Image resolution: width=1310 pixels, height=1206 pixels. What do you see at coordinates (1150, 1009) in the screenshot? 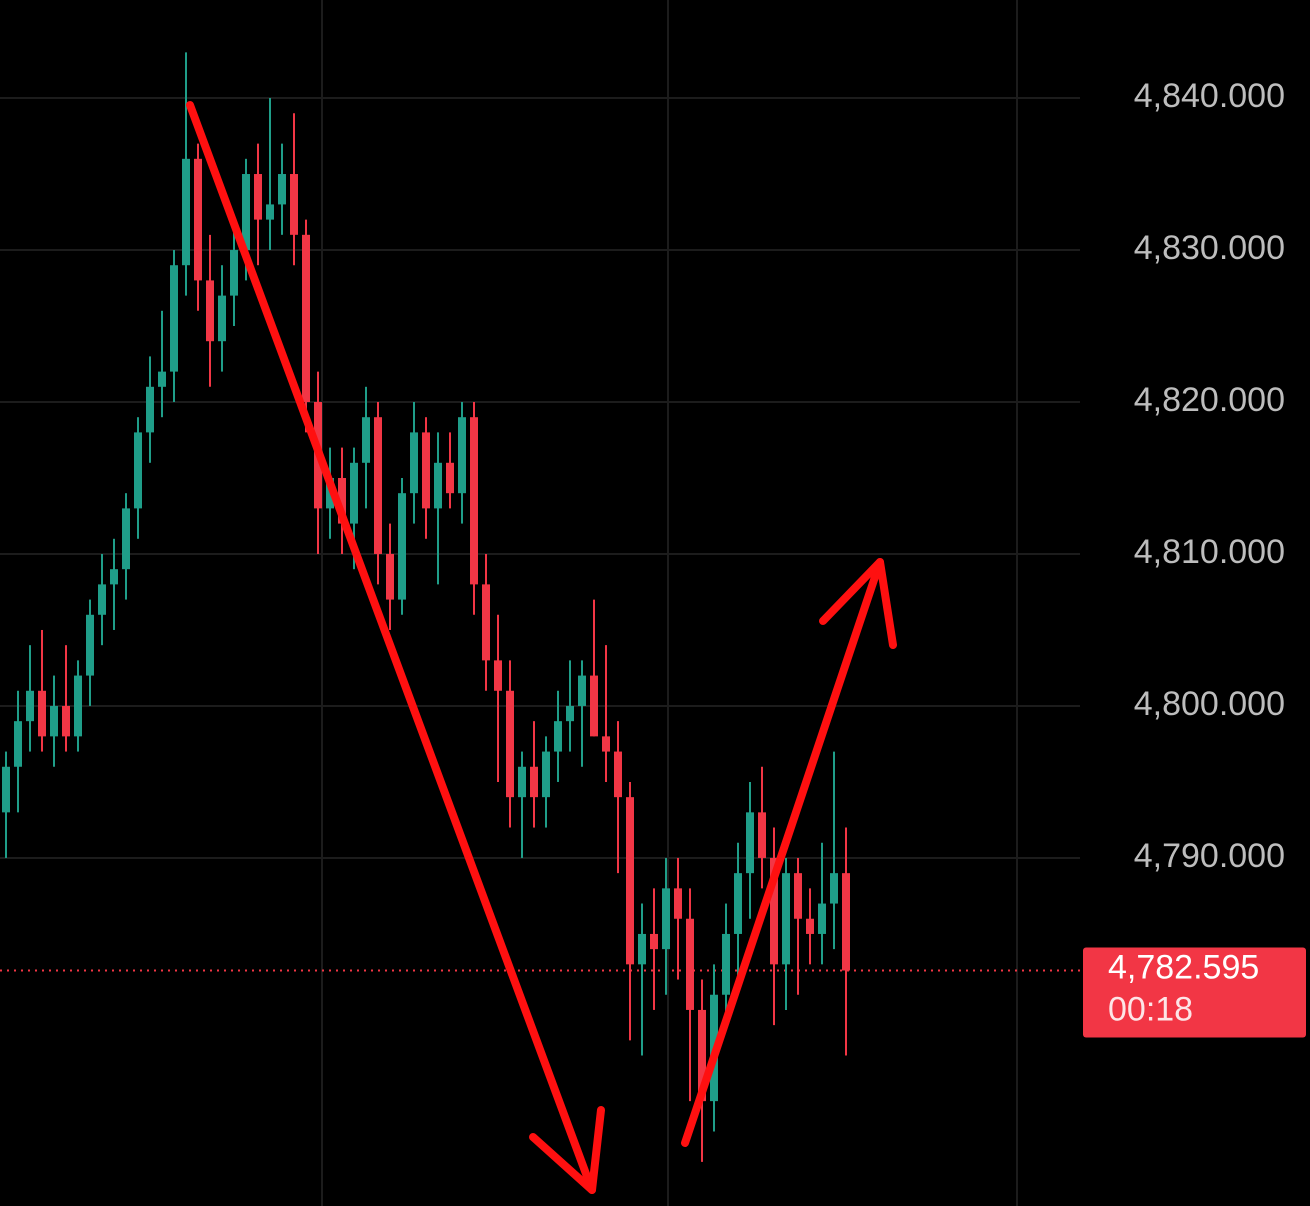
I see `price-tag-countdown: 00:18` at bounding box center [1150, 1009].